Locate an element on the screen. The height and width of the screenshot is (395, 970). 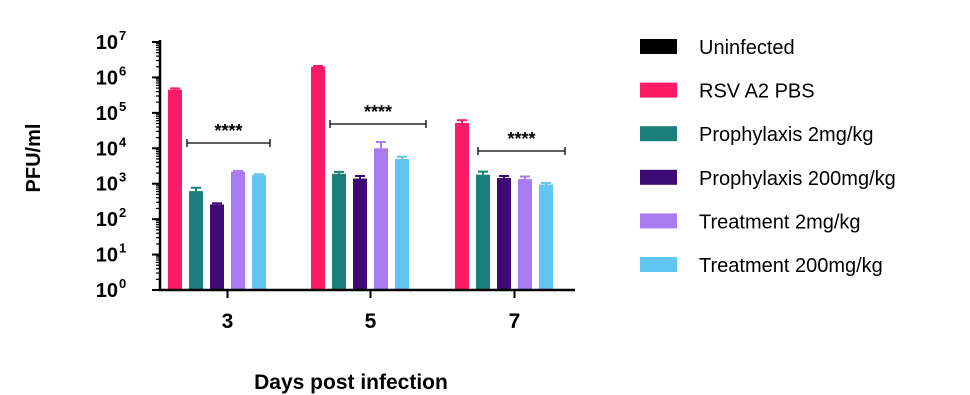
y-tick-exponent: 0 is located at coordinates (122, 283).